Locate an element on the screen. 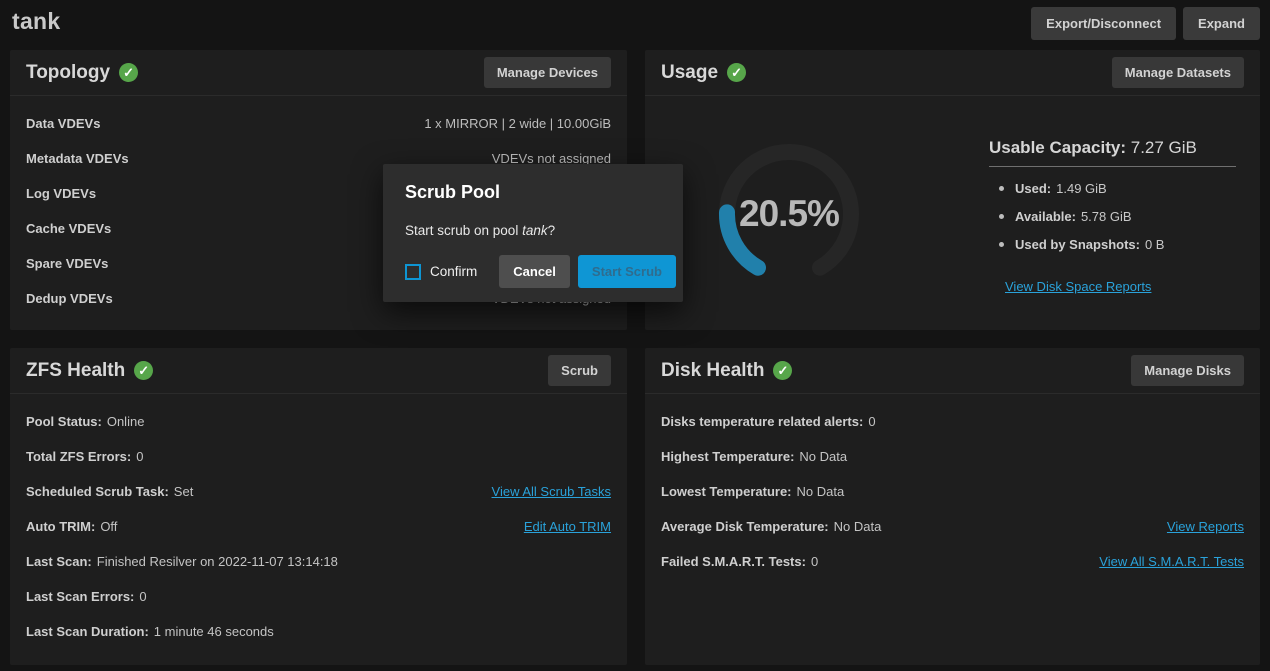 Image resolution: width=1270 pixels, height=671 pixels. list-item: Used: 1.49 GiB is located at coordinates (1117, 188).